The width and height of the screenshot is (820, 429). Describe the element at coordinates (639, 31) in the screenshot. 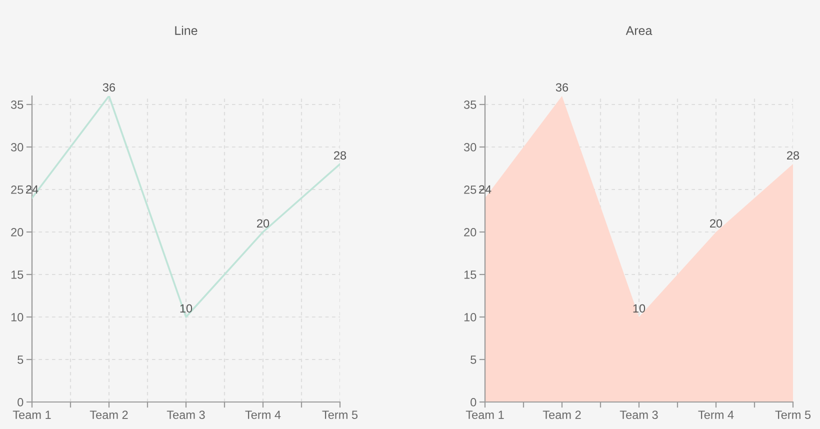

I see `chart-title: Area` at that location.